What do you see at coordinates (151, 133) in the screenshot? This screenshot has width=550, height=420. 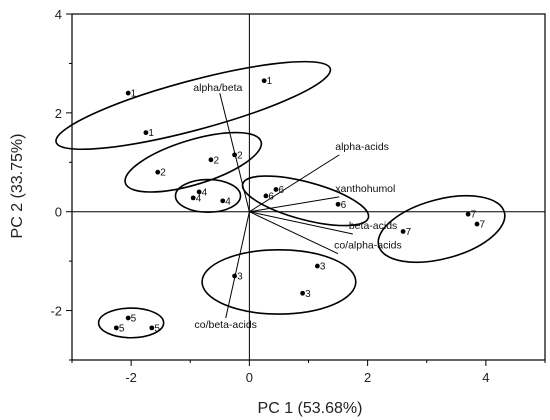 I see `point-label-1-1: 1` at bounding box center [151, 133].